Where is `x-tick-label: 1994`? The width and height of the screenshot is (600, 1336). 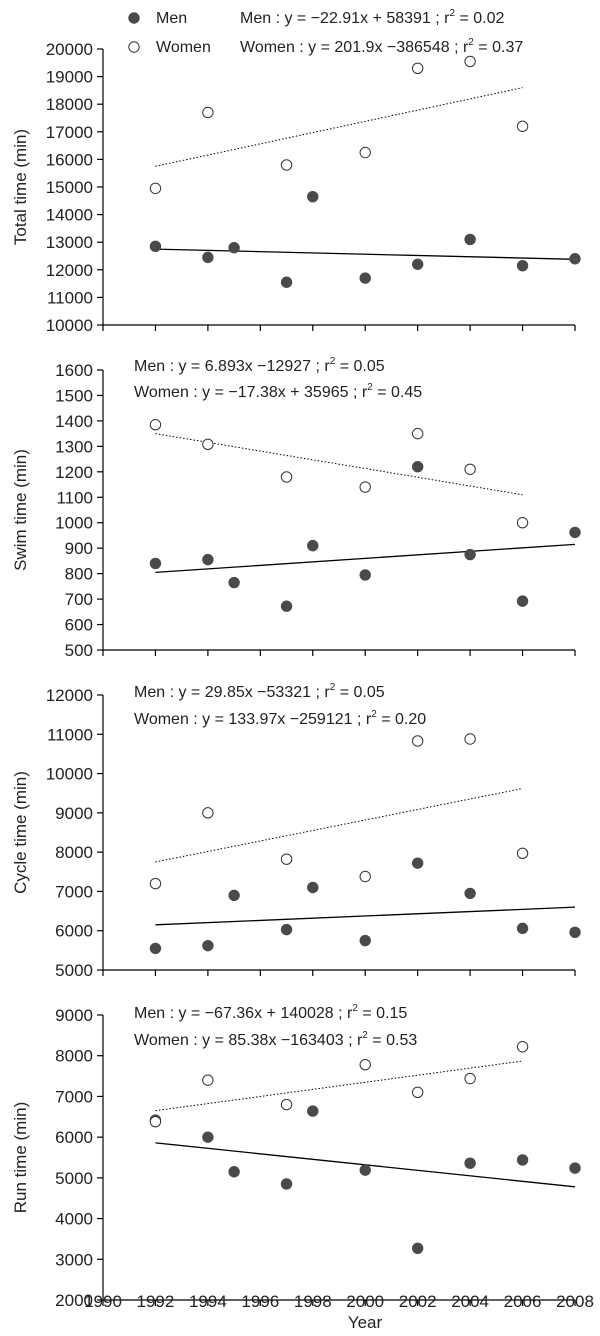 x-tick-label: 1994 is located at coordinates (208, 1301).